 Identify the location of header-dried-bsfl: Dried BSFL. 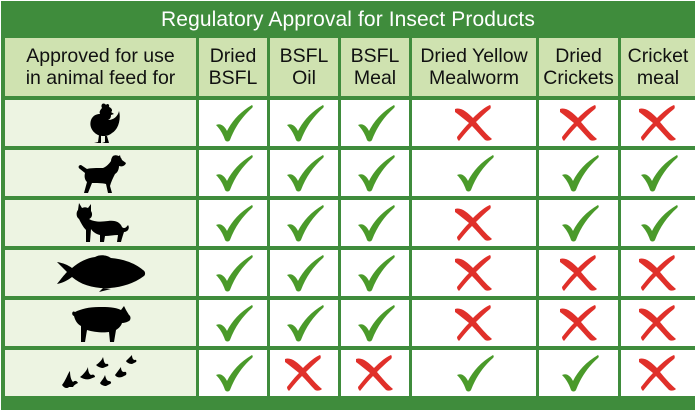
(233, 67).